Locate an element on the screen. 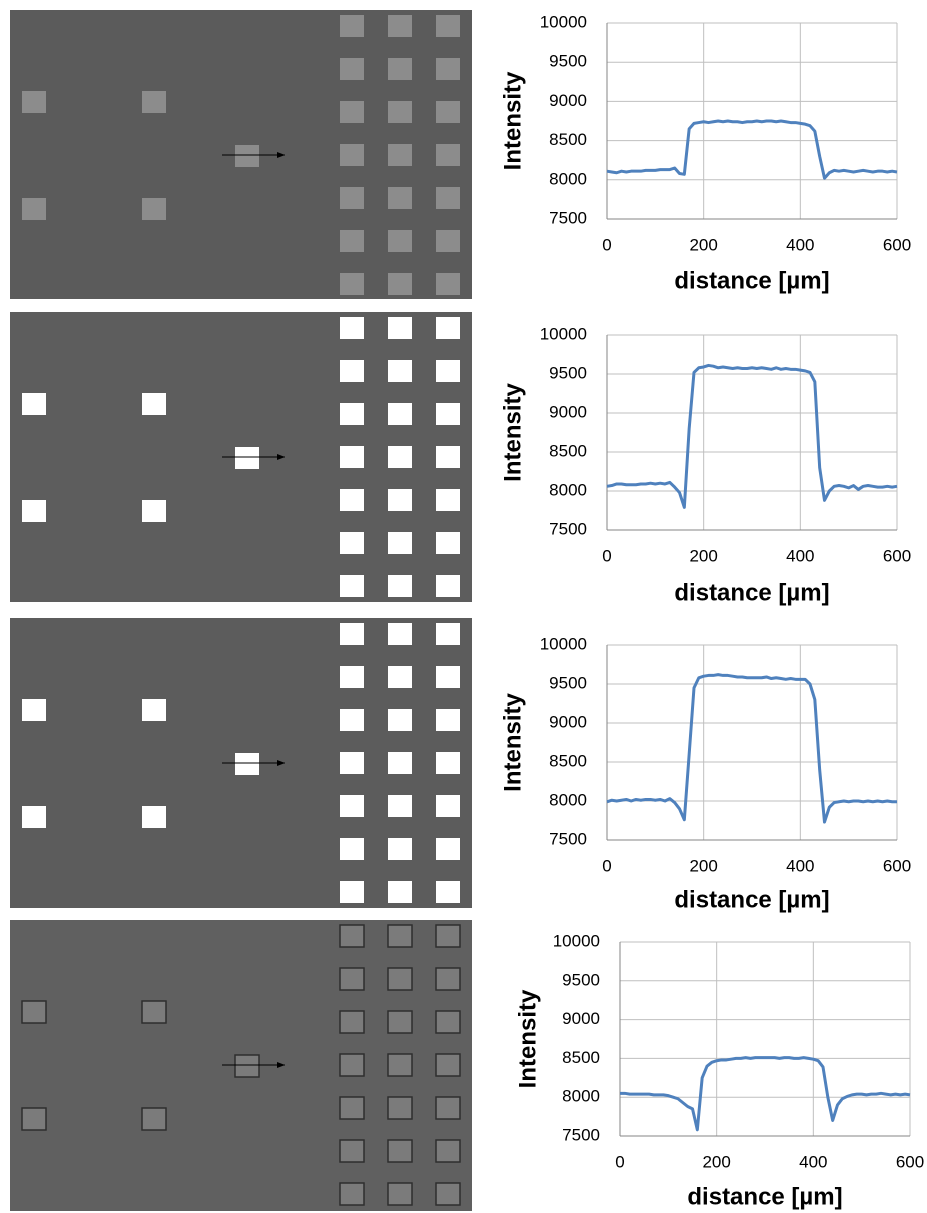  x-tick-label: 0 is located at coordinates (606, 865).